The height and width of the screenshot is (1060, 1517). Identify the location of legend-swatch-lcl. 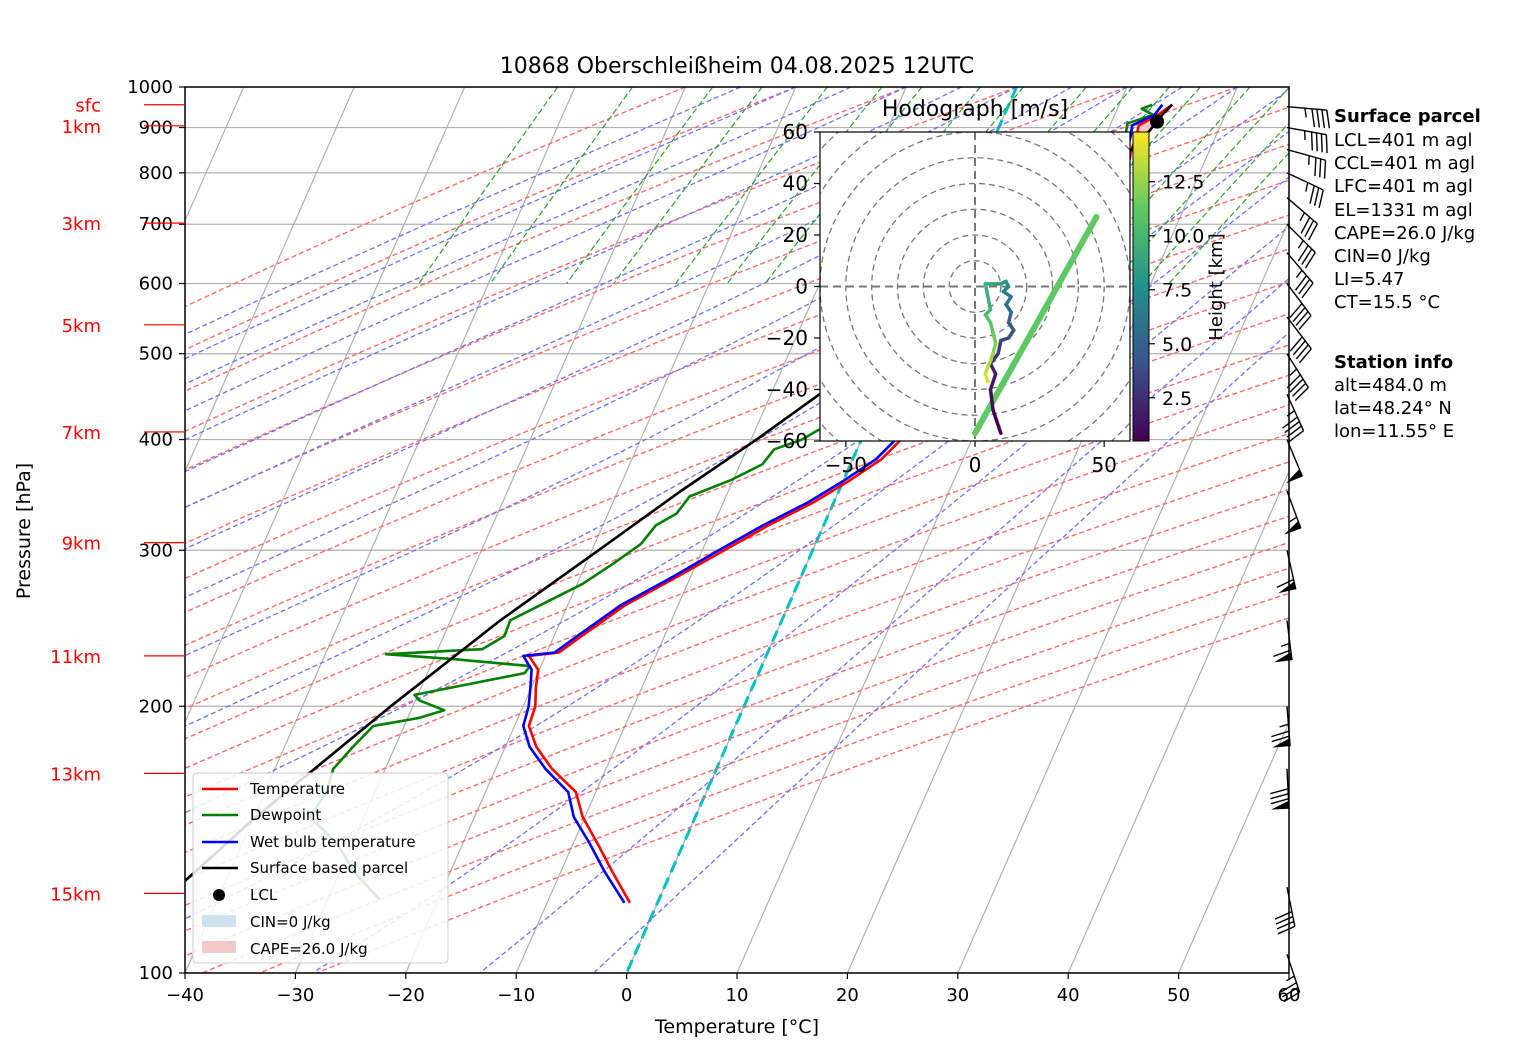
(219, 895).